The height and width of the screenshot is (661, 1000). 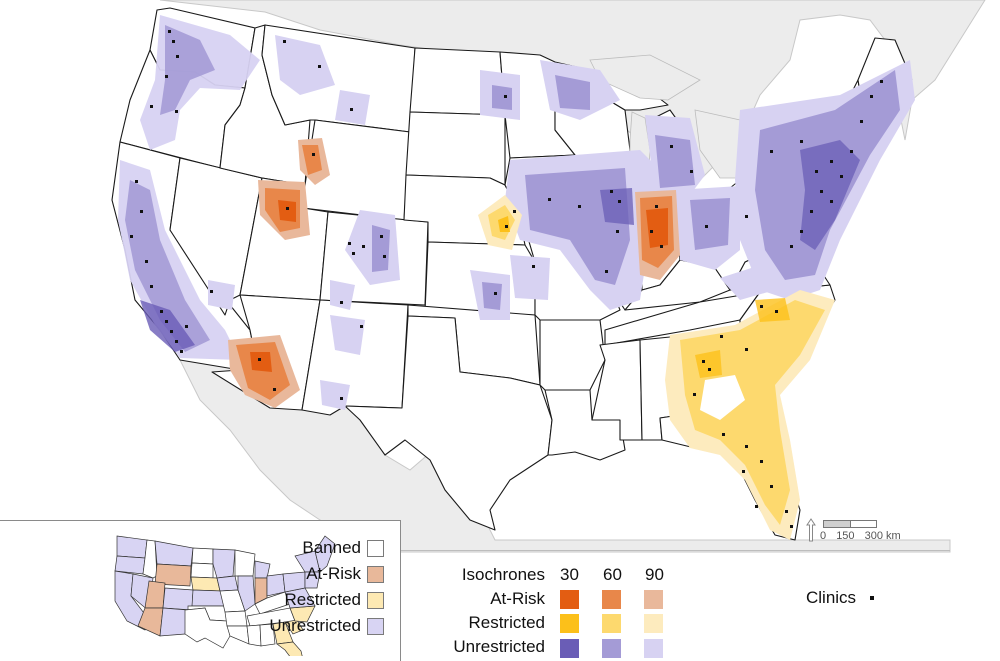 What do you see at coordinates (506, 622) in the screenshot?
I see `isochrone-row-label-restricted: Restricted` at bounding box center [506, 622].